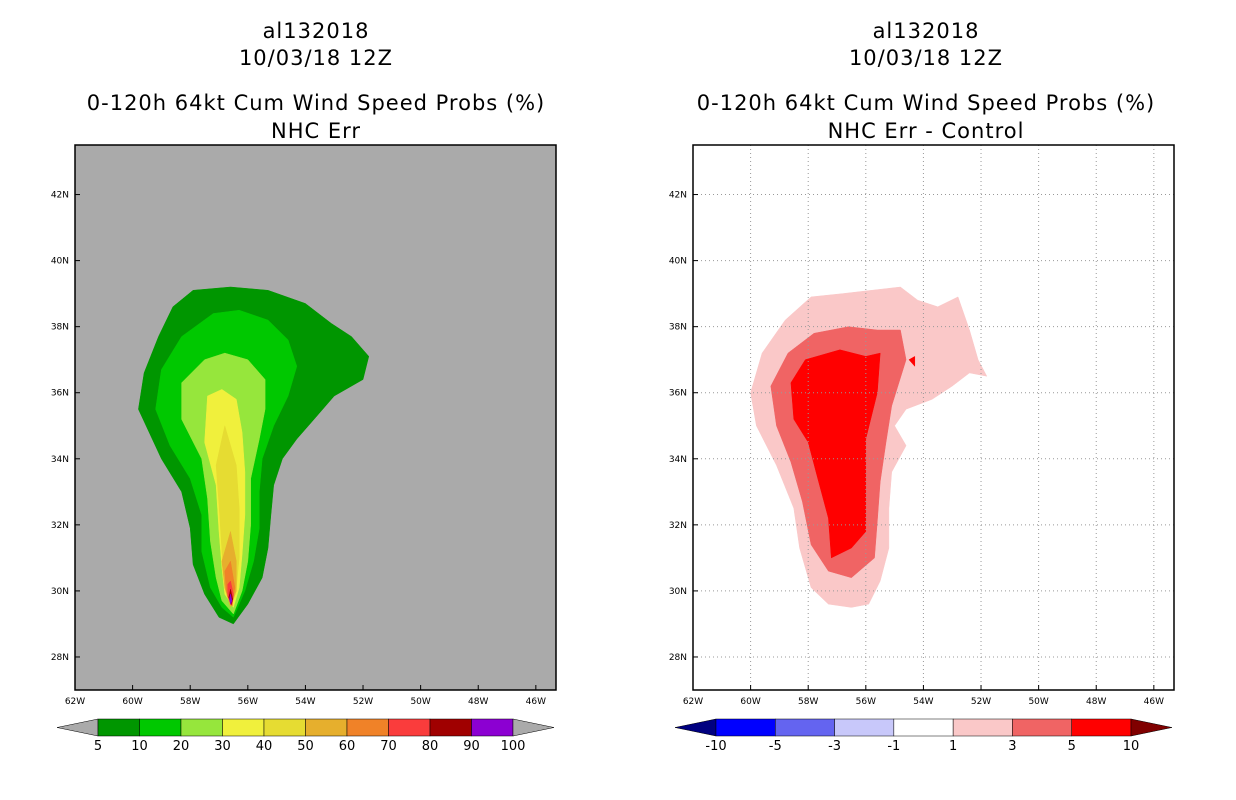  What do you see at coordinates (132, 702) in the screenshot?
I see `left-xtick-label-1: 60W` at bounding box center [132, 702].